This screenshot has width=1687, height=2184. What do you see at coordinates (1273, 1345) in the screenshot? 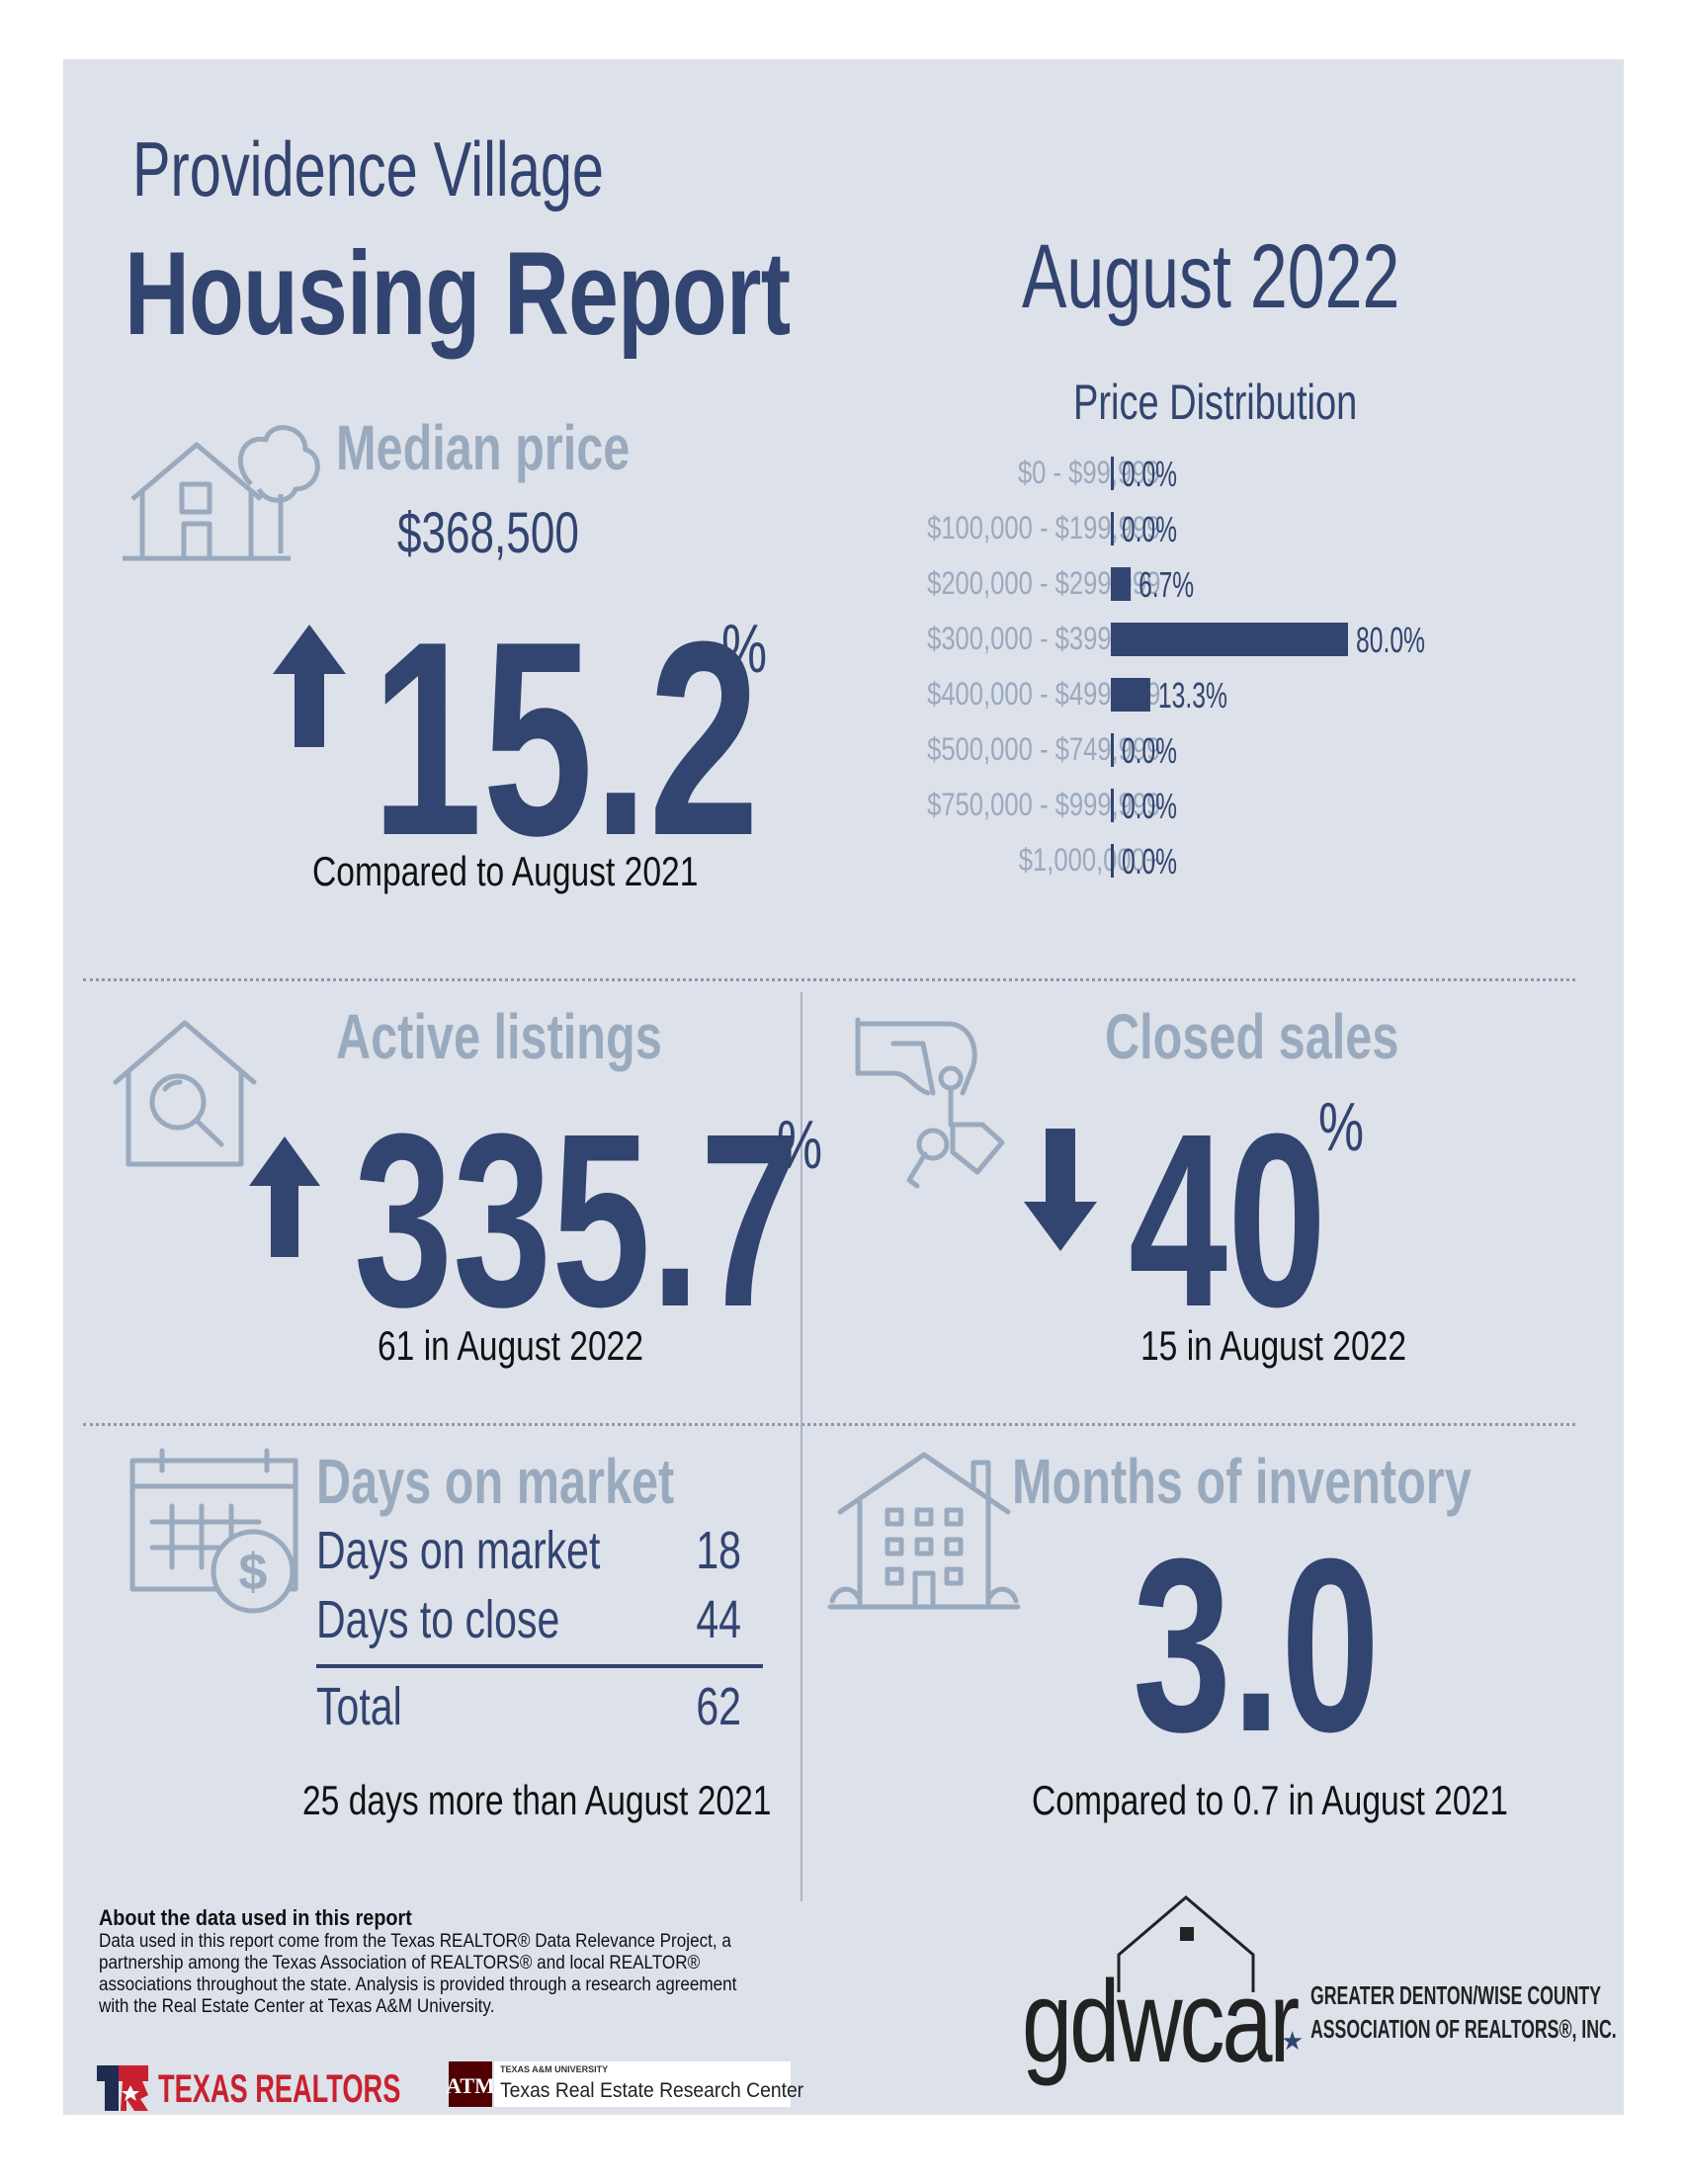
I see `closed-caption: 15 in August 2022` at bounding box center [1273, 1345].